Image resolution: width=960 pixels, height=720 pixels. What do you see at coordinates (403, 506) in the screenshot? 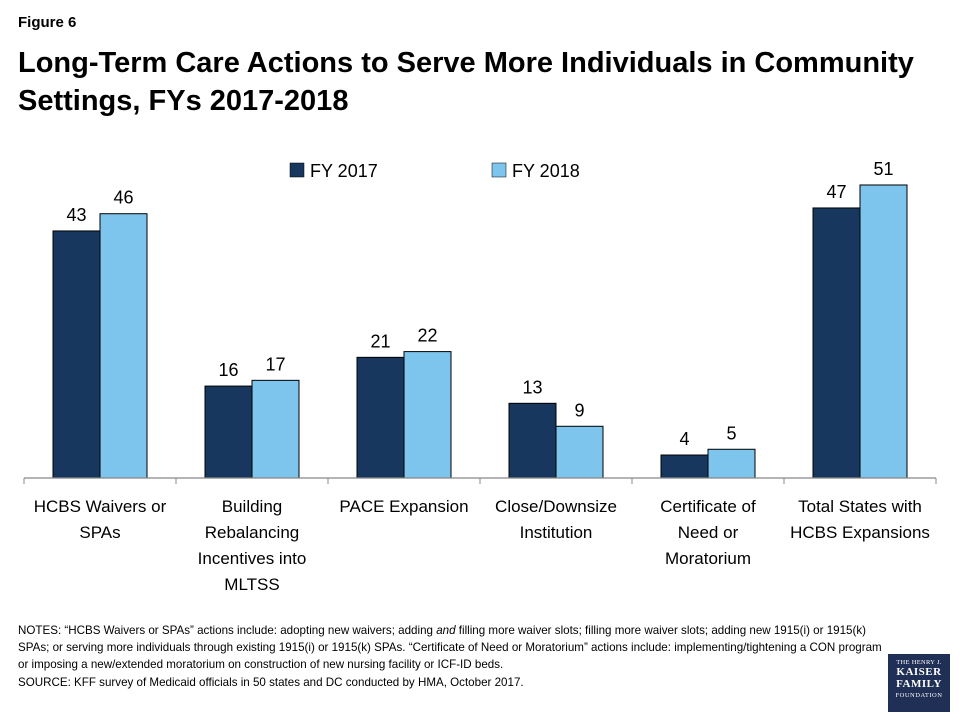
I see `category-label-2: PACE Expansion` at bounding box center [403, 506].